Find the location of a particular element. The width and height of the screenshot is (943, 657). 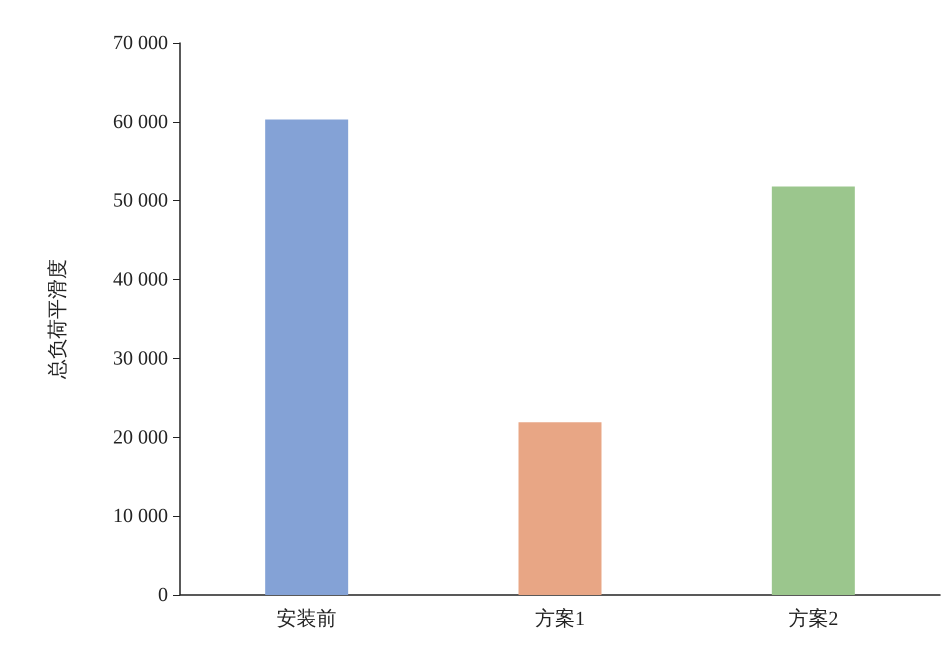

y-tick-label: 60 000 is located at coordinates (140, 121).